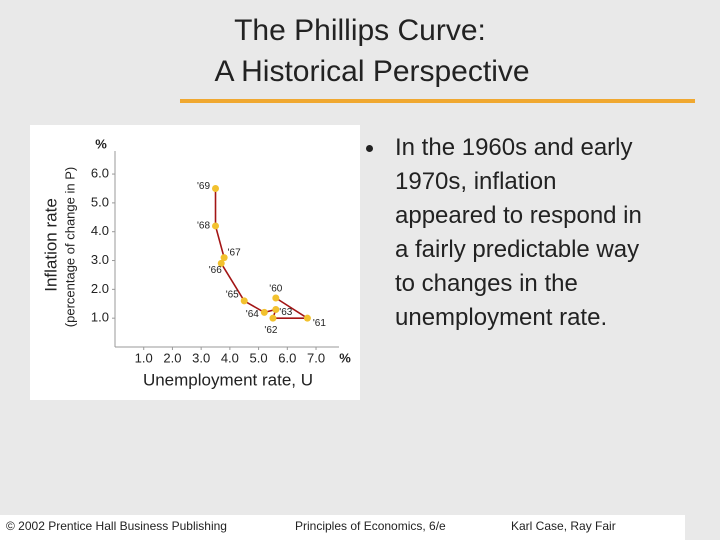 The width and height of the screenshot is (720, 540). Describe the element at coordinates (100, 259) in the screenshot. I see `y-tick-label: 3.0` at that location.